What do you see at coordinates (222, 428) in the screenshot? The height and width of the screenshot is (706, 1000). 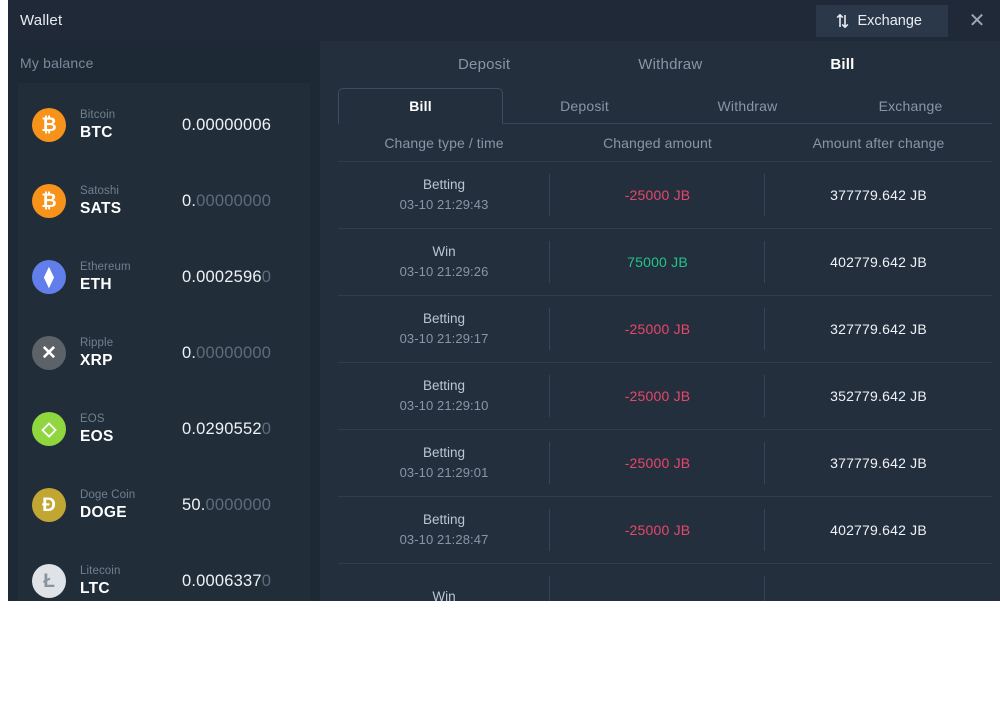 I see `coin-balance-significant: 0.0290552` at bounding box center [222, 428].